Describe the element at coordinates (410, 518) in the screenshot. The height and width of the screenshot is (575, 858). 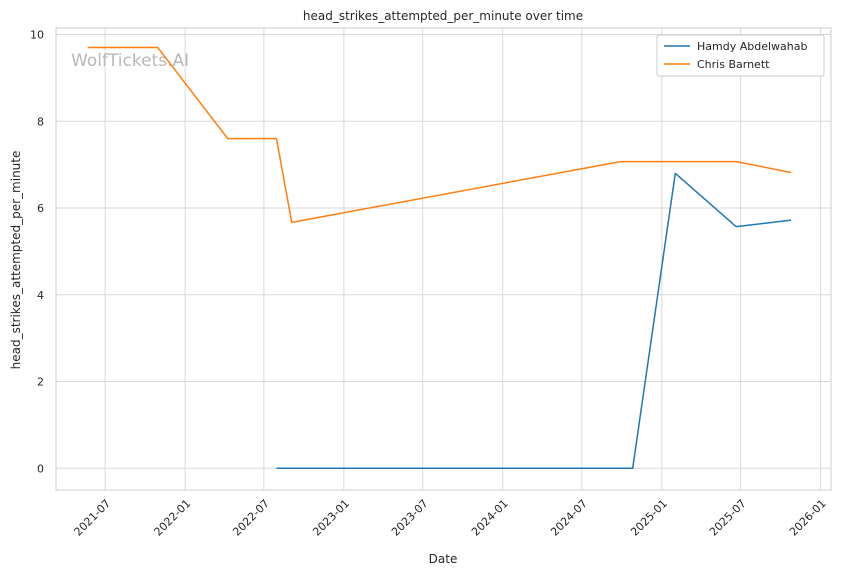
I see `x-tick-label: 2023-07` at that location.